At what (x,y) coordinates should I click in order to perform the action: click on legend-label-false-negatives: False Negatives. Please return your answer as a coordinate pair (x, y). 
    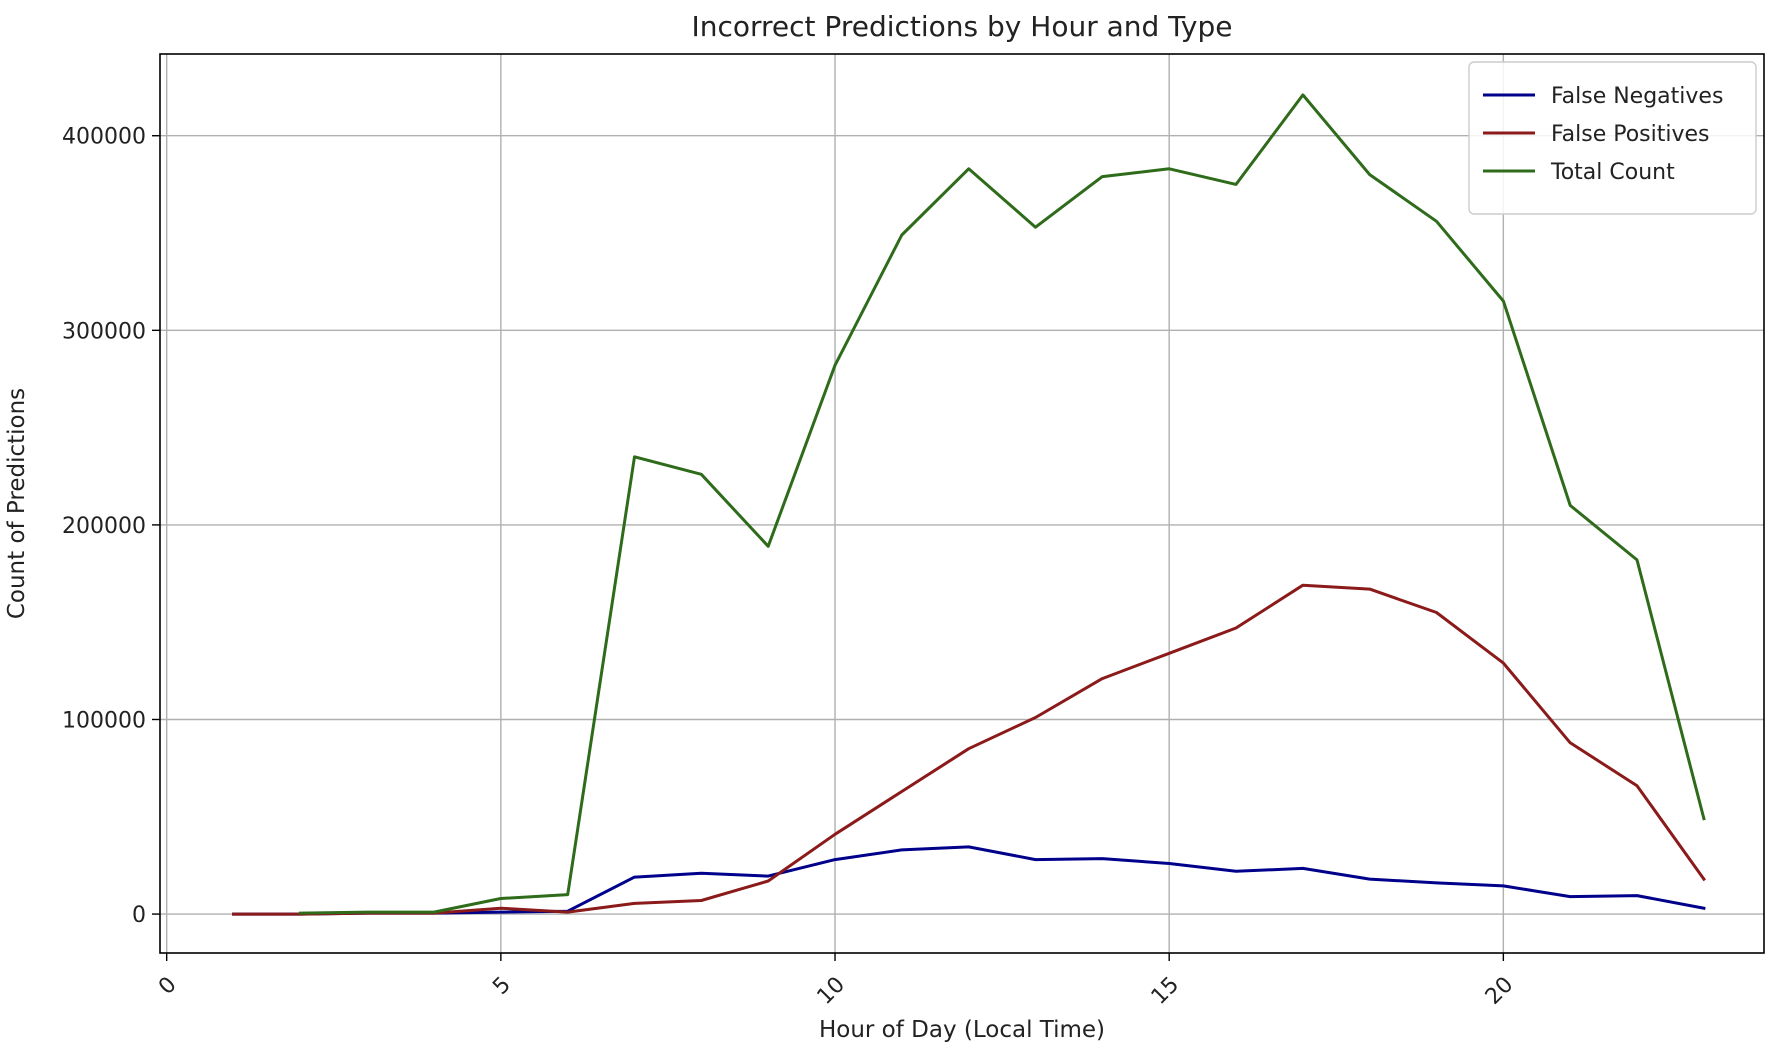
    Looking at the image, I should click on (1637, 96).